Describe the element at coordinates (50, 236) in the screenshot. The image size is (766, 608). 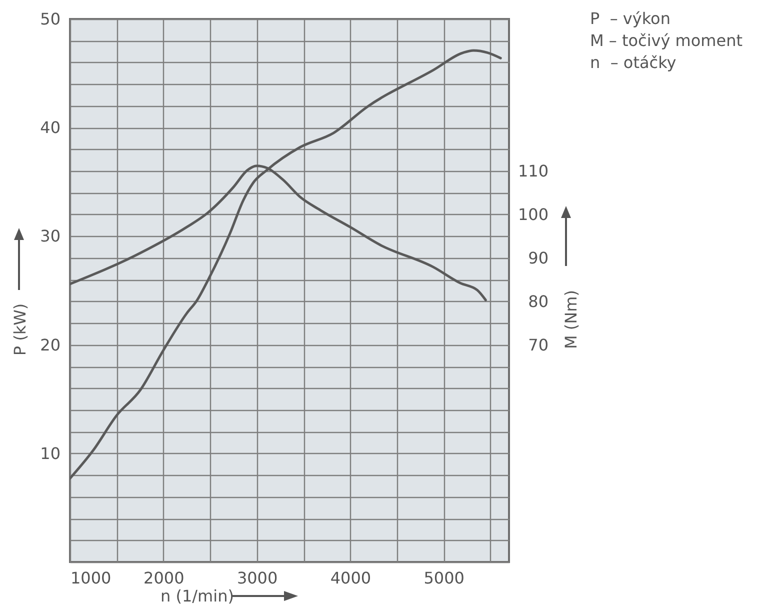
I see `y-tick-label: 30` at that location.